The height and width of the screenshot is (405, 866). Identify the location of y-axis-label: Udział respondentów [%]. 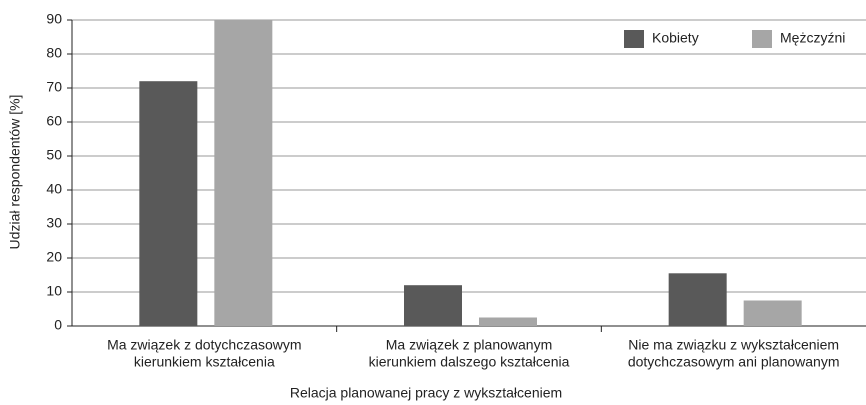
(15, 172).